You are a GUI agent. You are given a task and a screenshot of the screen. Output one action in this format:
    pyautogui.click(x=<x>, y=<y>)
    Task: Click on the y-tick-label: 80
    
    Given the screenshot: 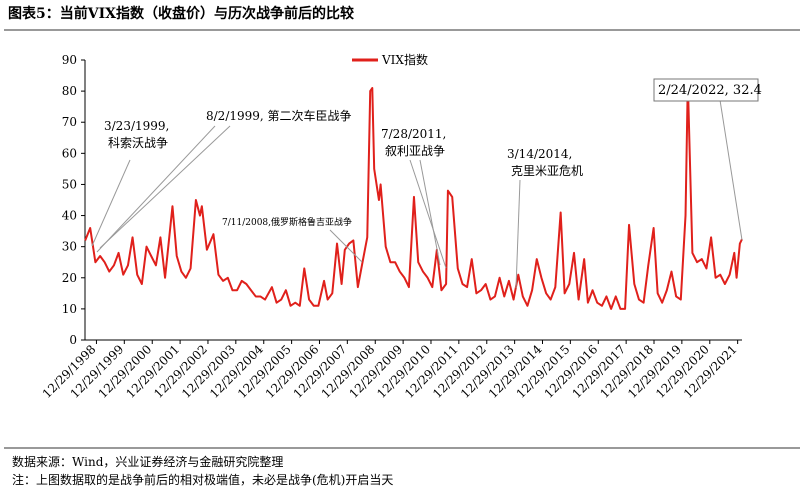 What is the action you would take?
    pyautogui.click(x=69, y=91)
    